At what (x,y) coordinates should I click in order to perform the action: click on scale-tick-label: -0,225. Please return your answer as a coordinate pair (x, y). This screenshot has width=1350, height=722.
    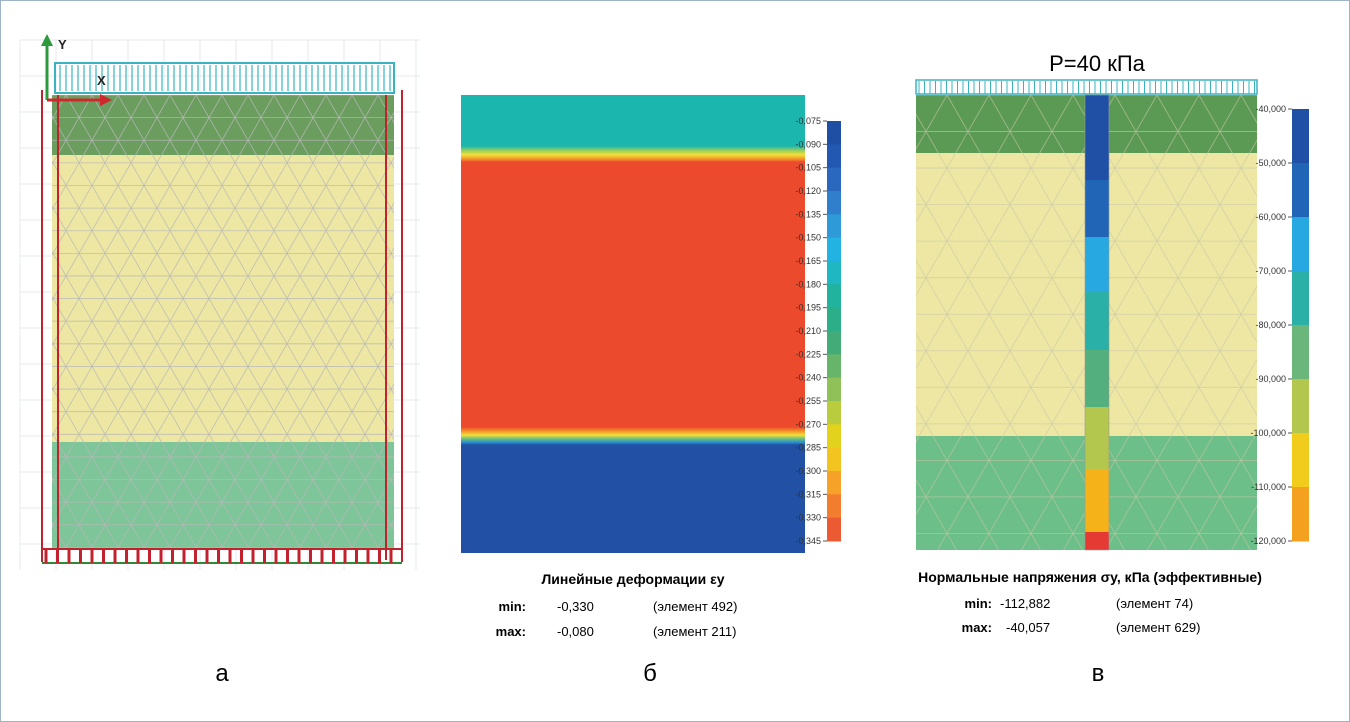
    Looking at the image, I should click on (808, 354).